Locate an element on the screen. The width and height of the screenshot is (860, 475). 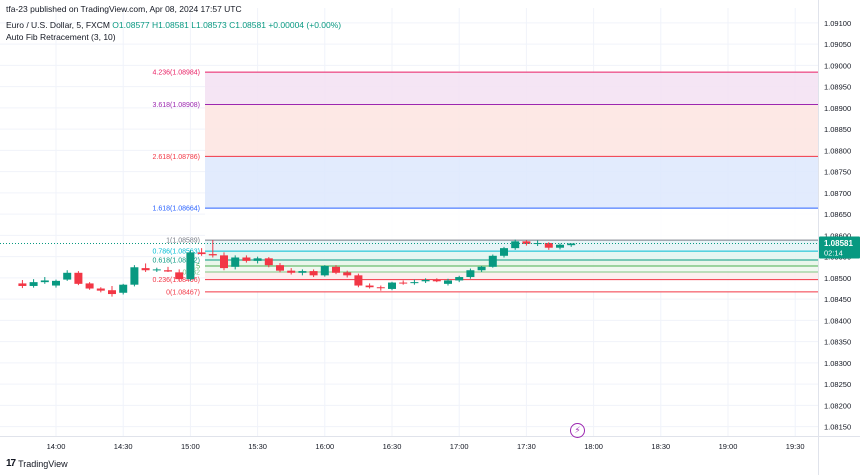
price-tick-label: 1.08850 is located at coordinates (837, 129).